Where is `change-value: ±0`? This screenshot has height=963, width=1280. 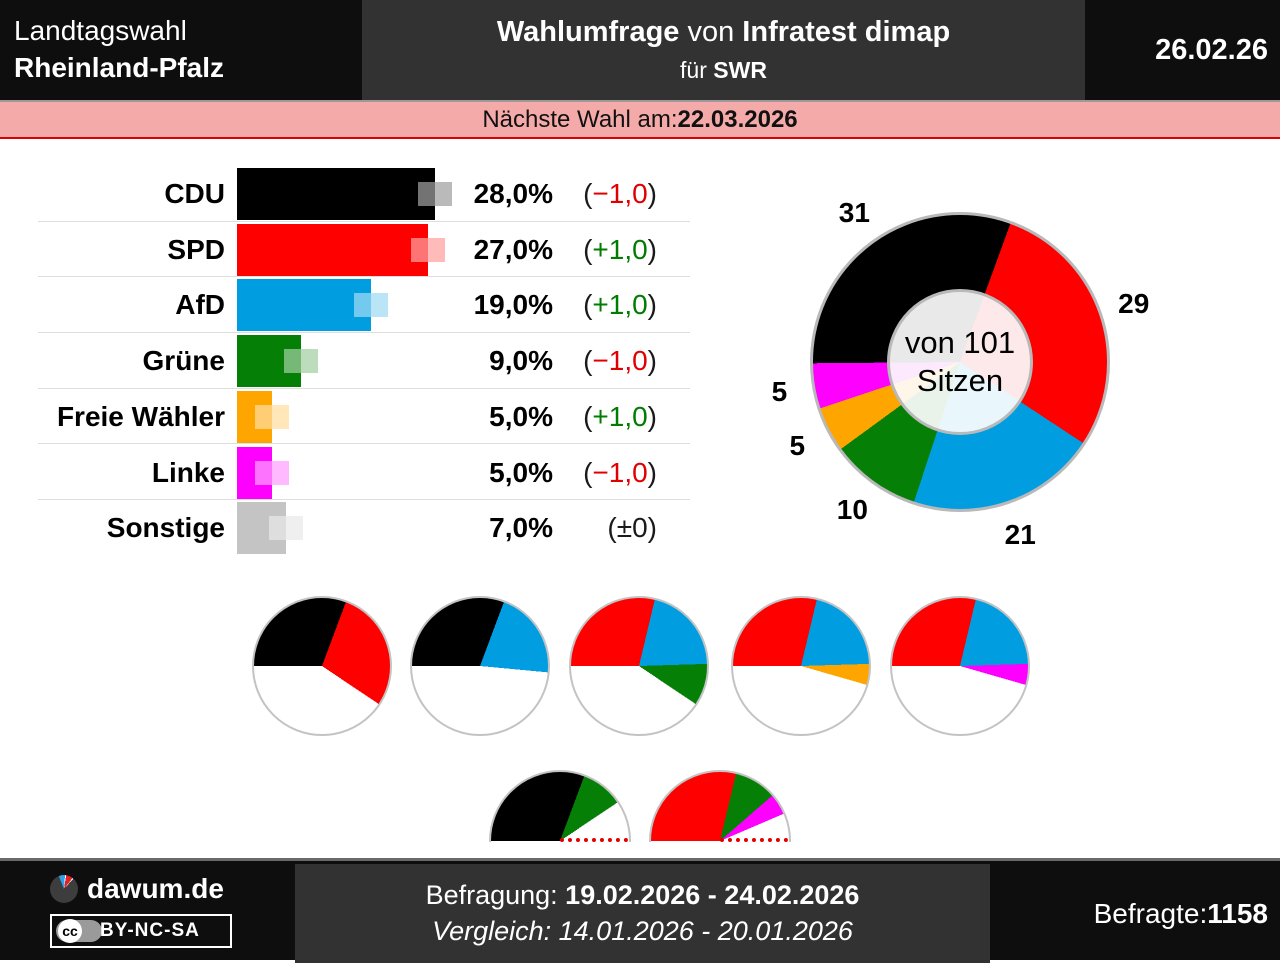 change-value: ±0 is located at coordinates (632, 528).